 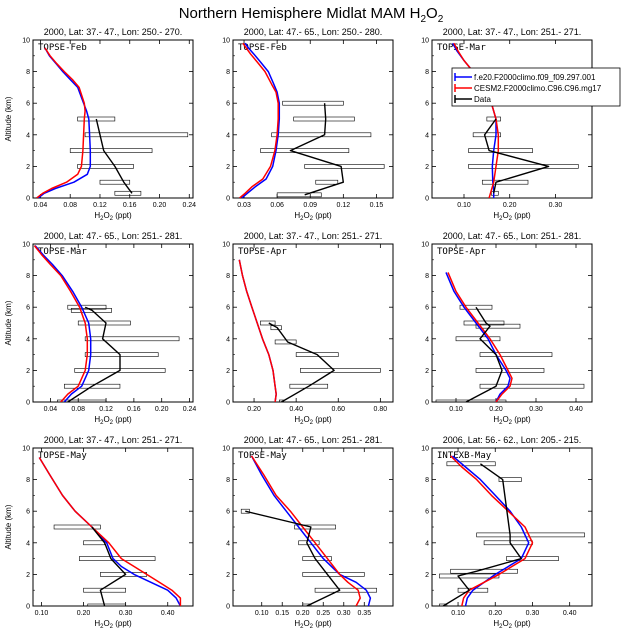 I want to click on x-tick-label: 0.06, so click(x=277, y=205).